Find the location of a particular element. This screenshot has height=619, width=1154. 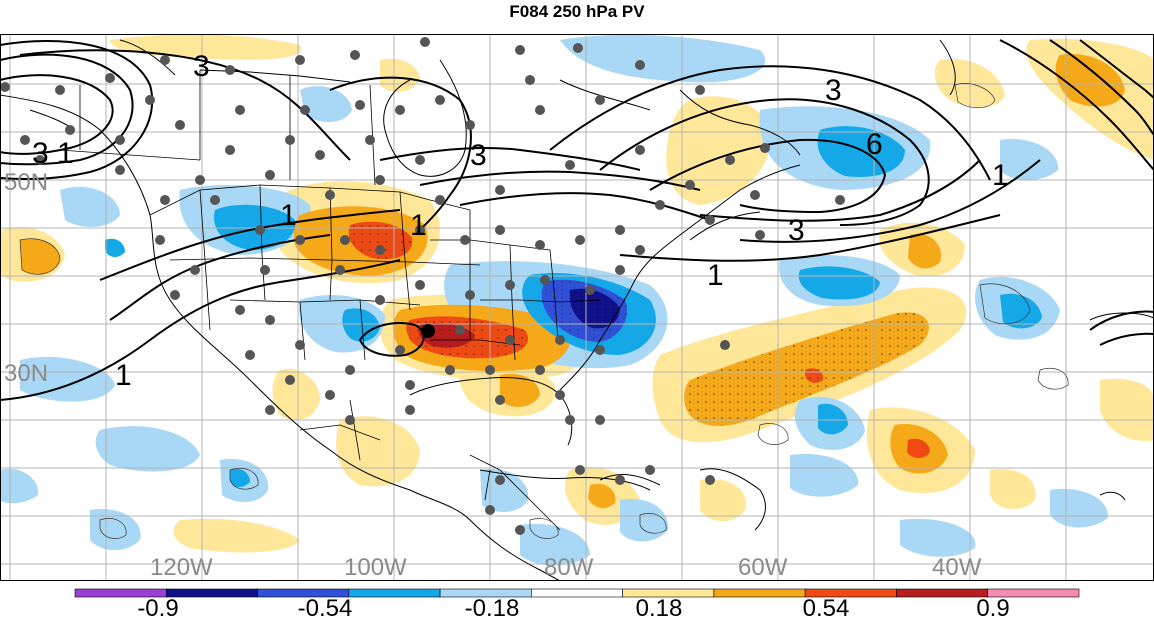

lon-label-120w: 120W is located at coordinates (181, 567).